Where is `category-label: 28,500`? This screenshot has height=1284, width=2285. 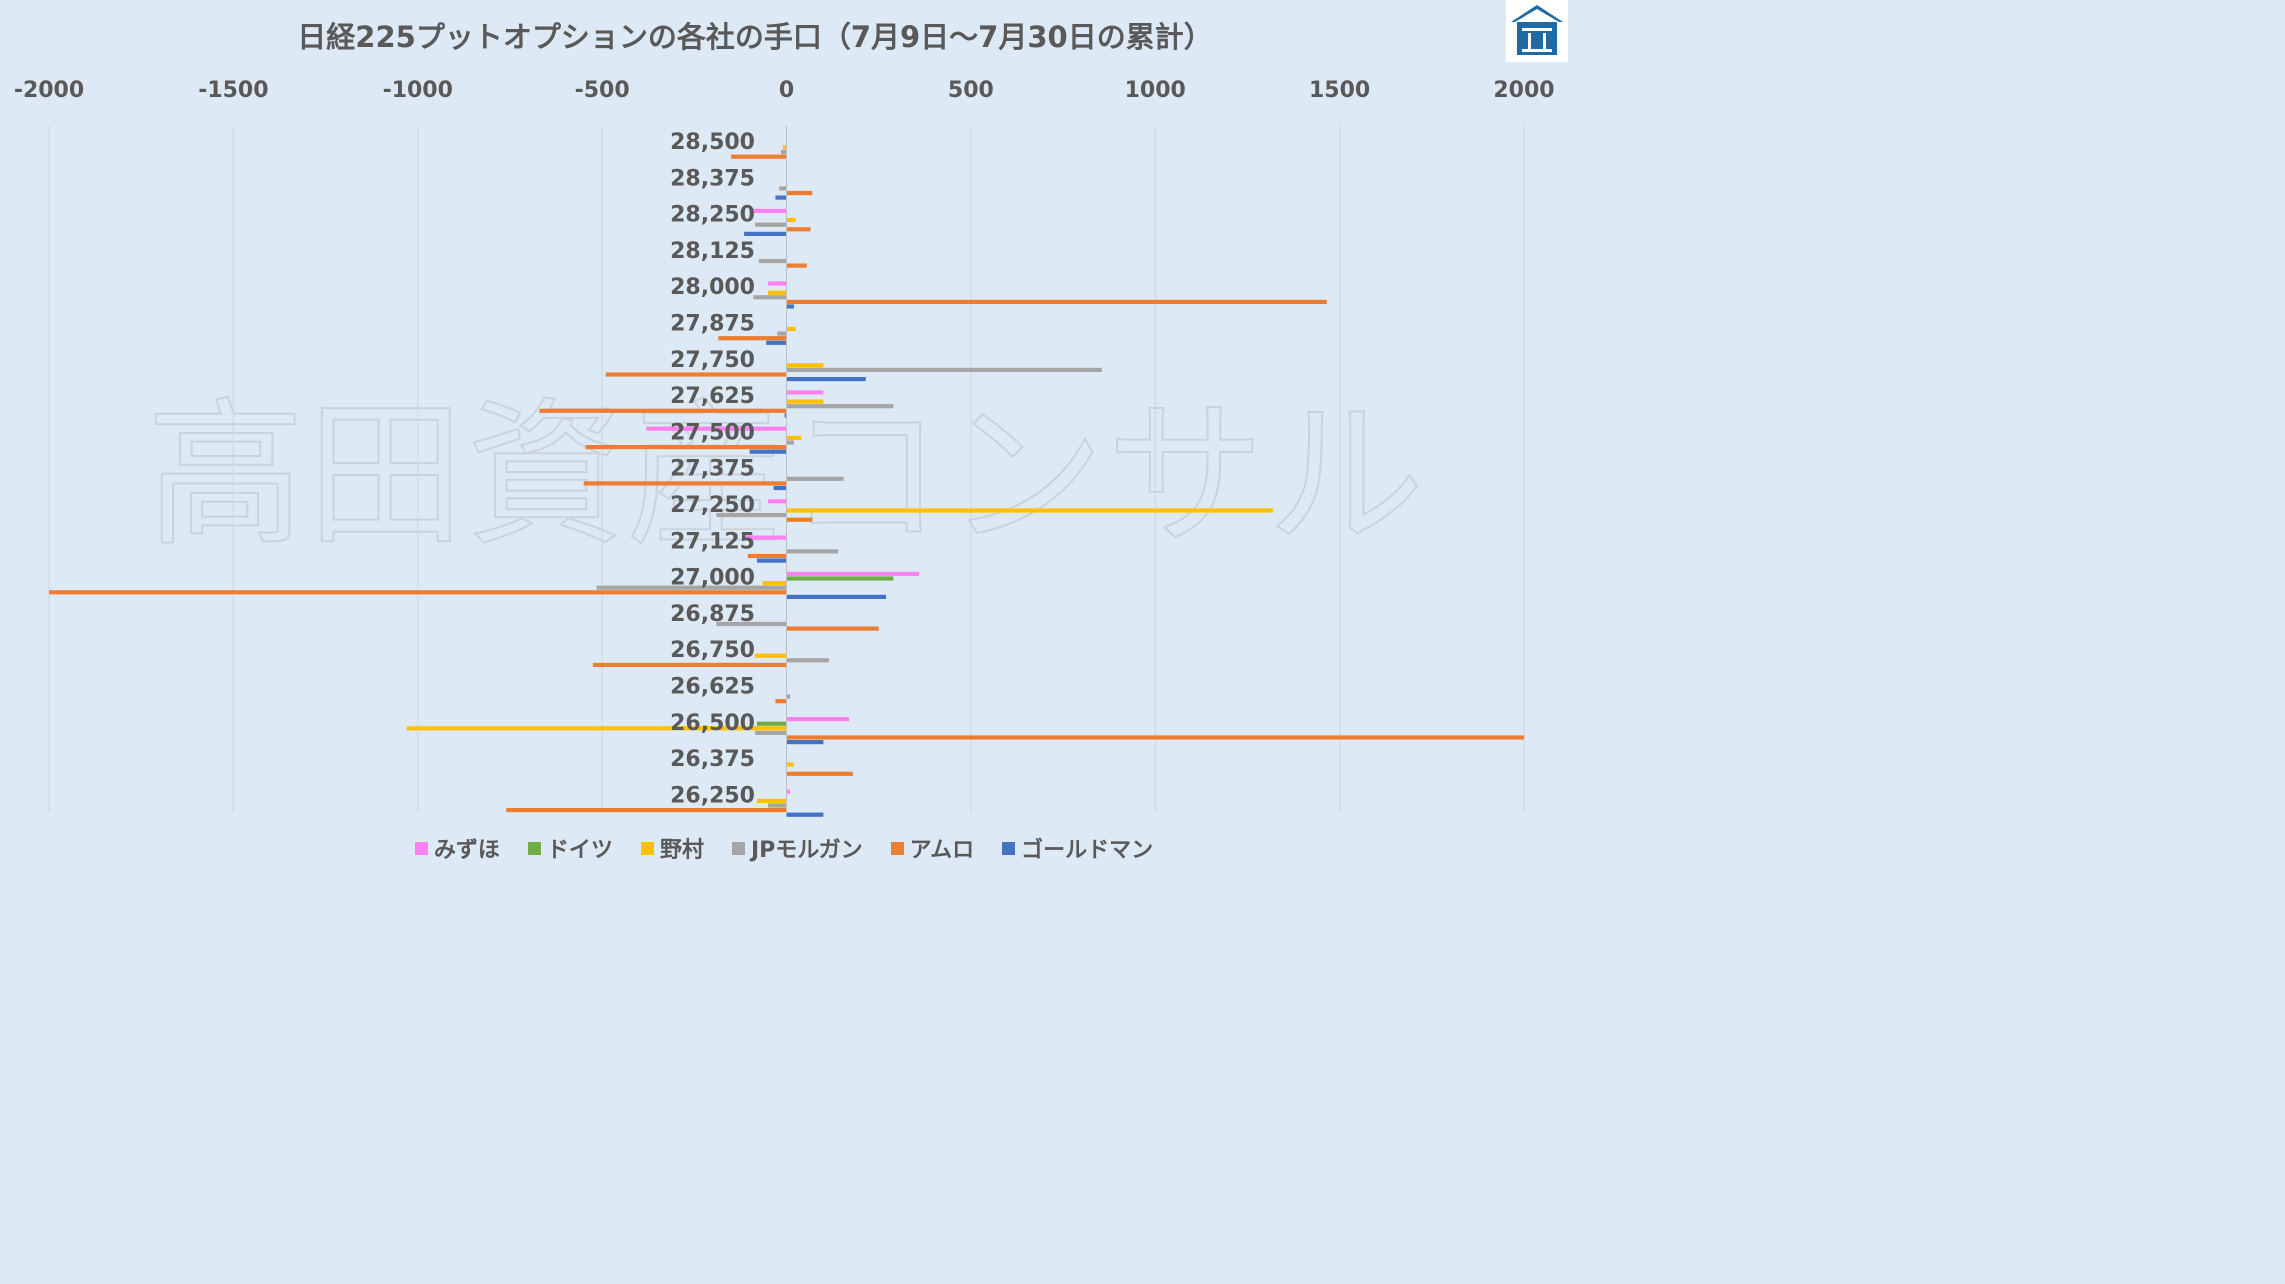
category-label: 28,500 is located at coordinates (712, 142).